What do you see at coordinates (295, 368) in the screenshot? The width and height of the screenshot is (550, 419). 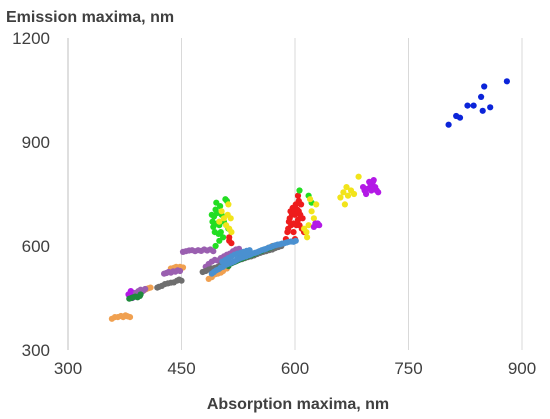 I see `x-tick-label: 600` at bounding box center [295, 368].